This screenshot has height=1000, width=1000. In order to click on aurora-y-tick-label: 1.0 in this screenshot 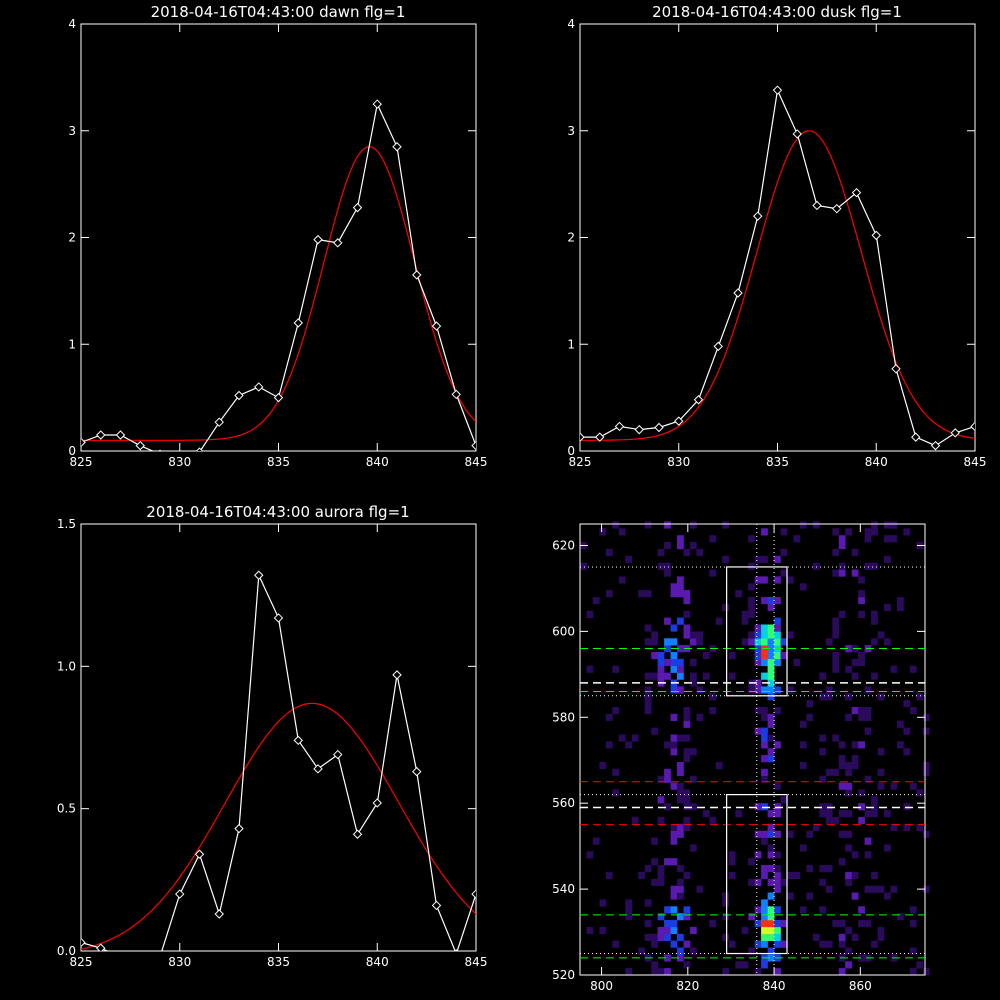, I will do `click(66, 666)`.